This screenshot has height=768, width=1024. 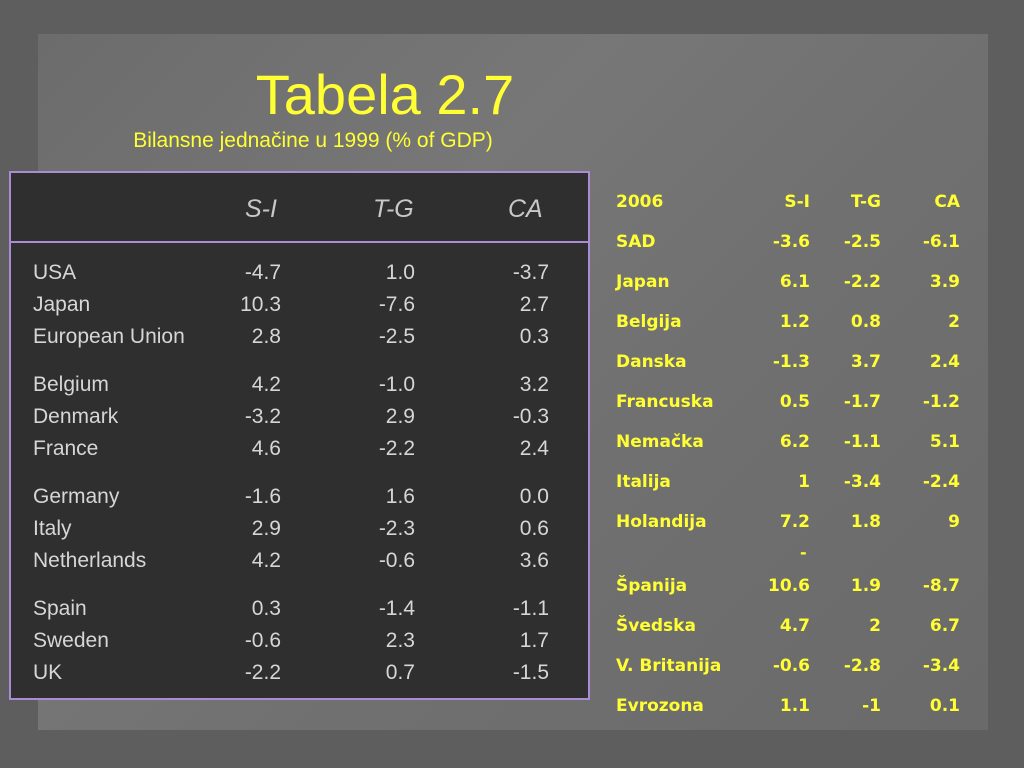 What do you see at coordinates (794, 706) in the screenshot?
I see `si-value: 1.1` at bounding box center [794, 706].